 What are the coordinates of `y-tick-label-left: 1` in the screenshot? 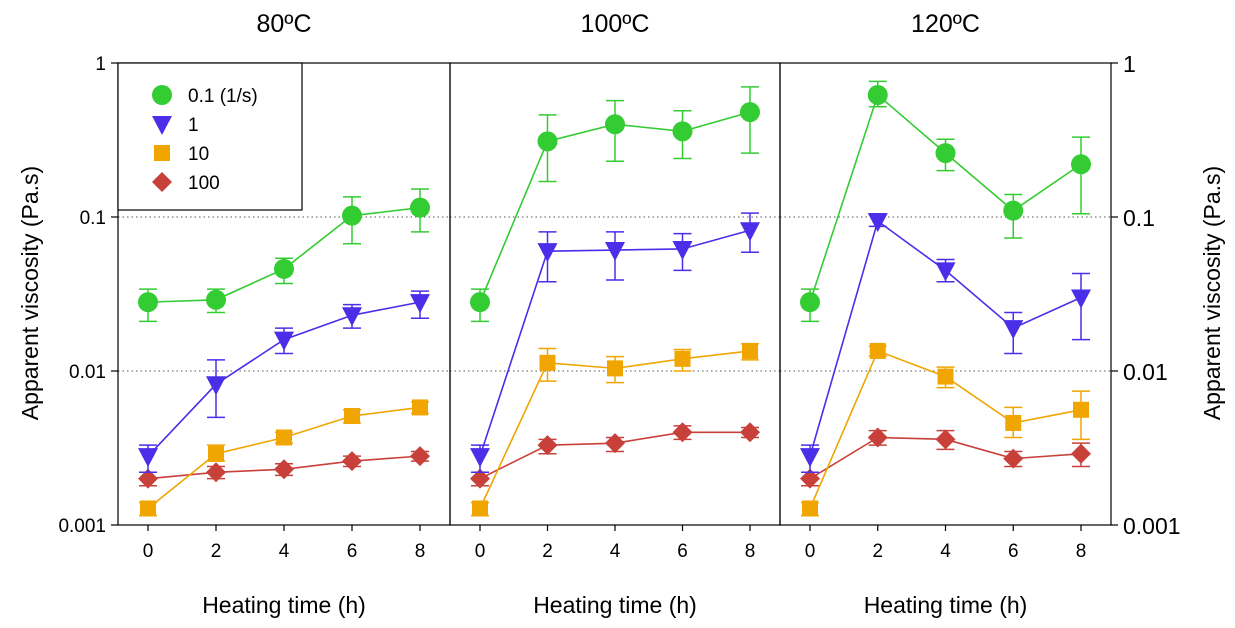 It's located at (100, 64).